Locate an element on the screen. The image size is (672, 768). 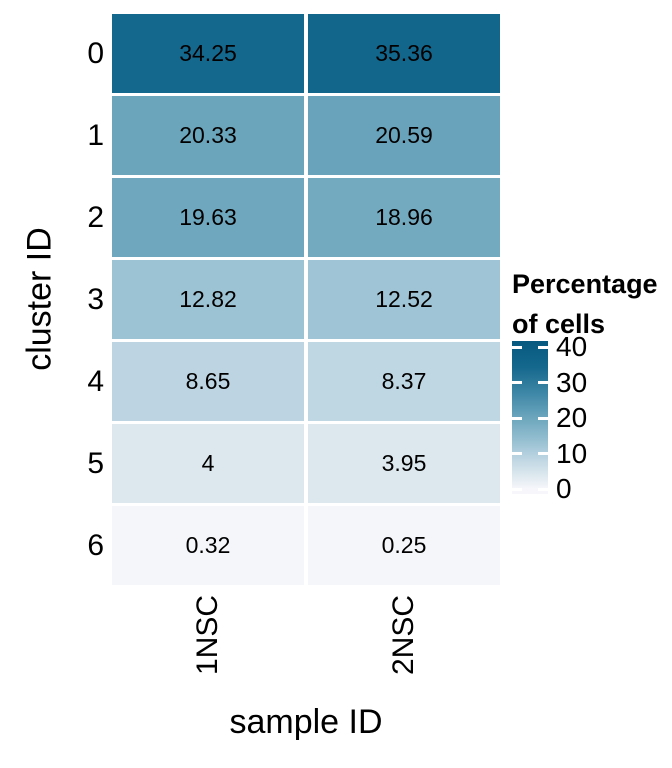
cell-value-label: 20.33 is located at coordinates (208, 135).